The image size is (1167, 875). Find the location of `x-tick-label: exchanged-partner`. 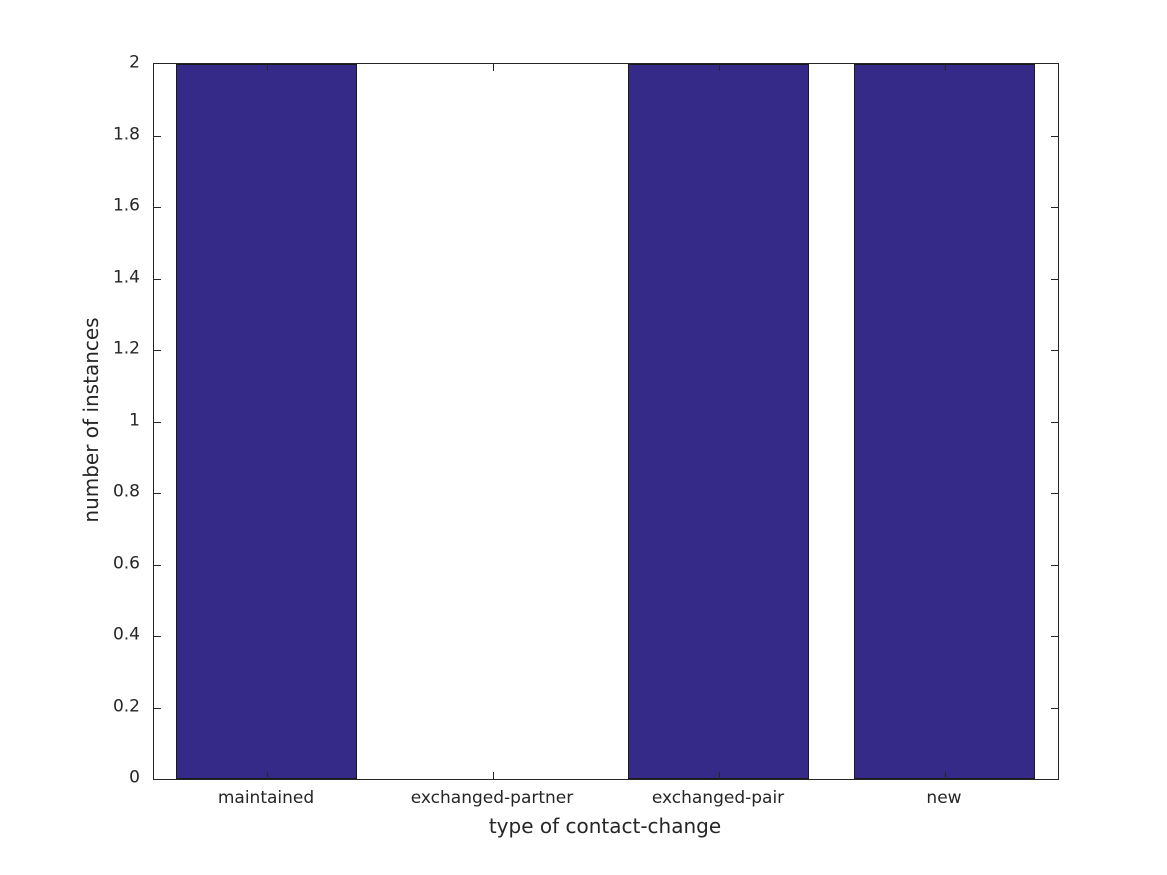

x-tick-label: exchanged-partner is located at coordinates (492, 798).